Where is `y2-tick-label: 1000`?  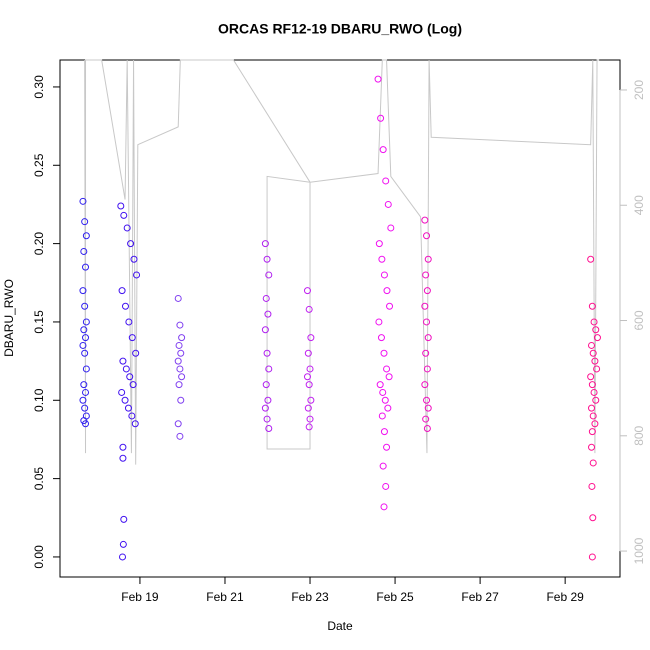
y2-tick-label: 1000 is located at coordinates (639, 550).